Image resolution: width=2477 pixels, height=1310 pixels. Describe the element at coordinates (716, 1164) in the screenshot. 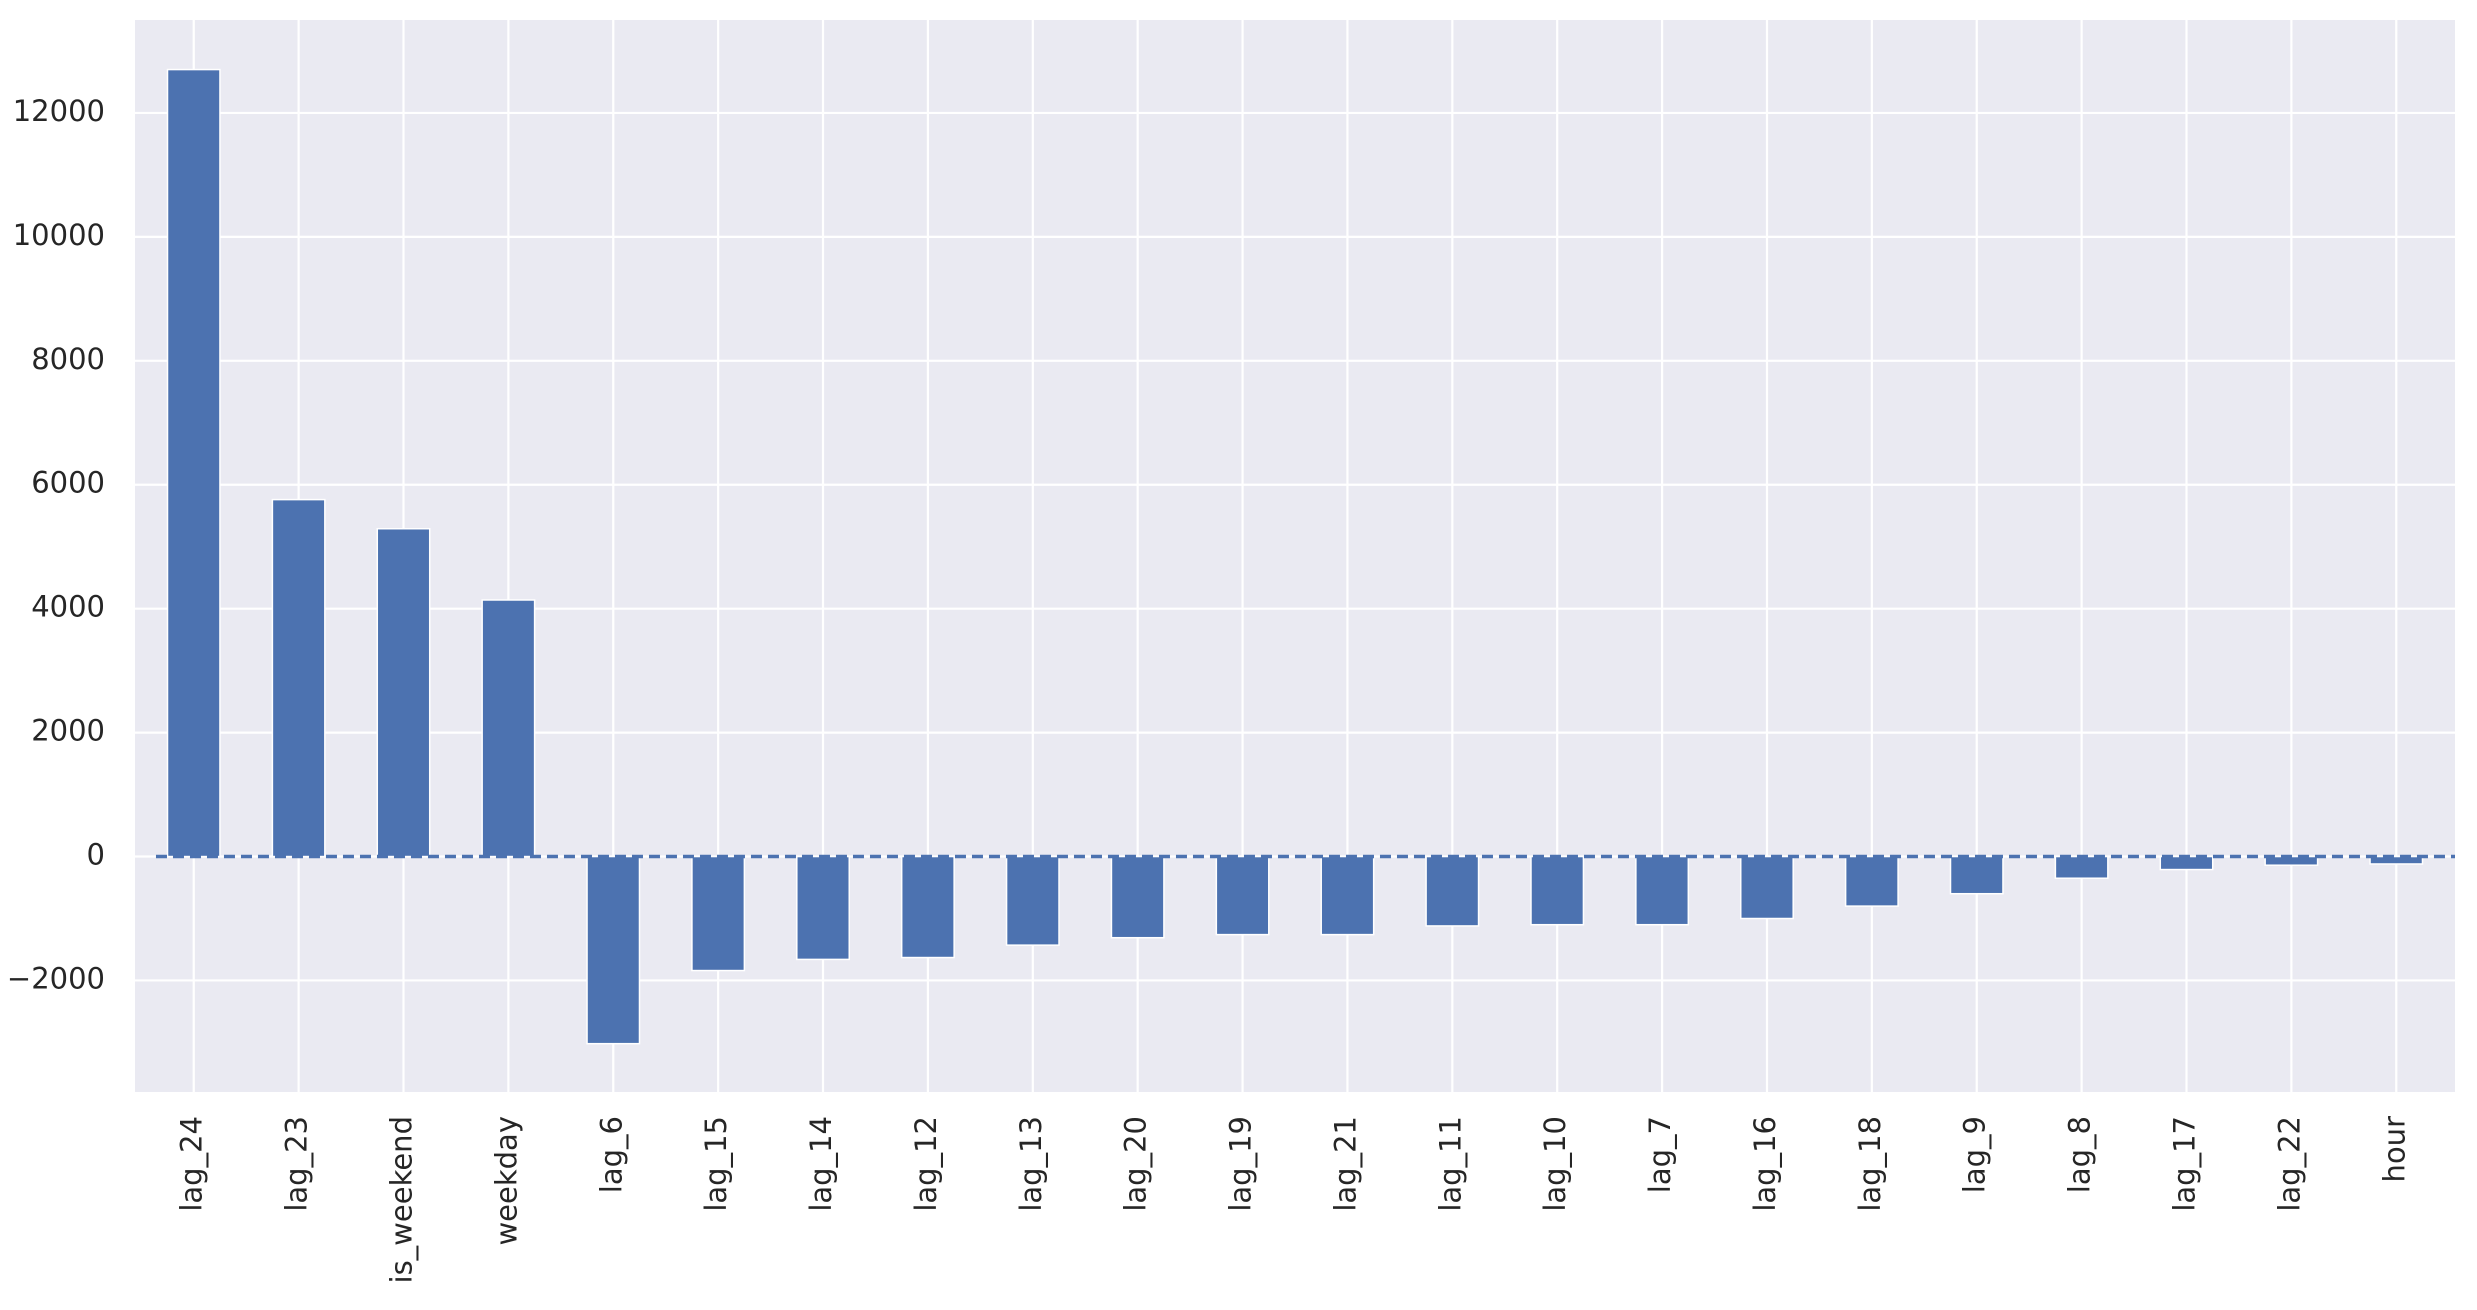

I see `x-tick-label: lag_15` at that location.